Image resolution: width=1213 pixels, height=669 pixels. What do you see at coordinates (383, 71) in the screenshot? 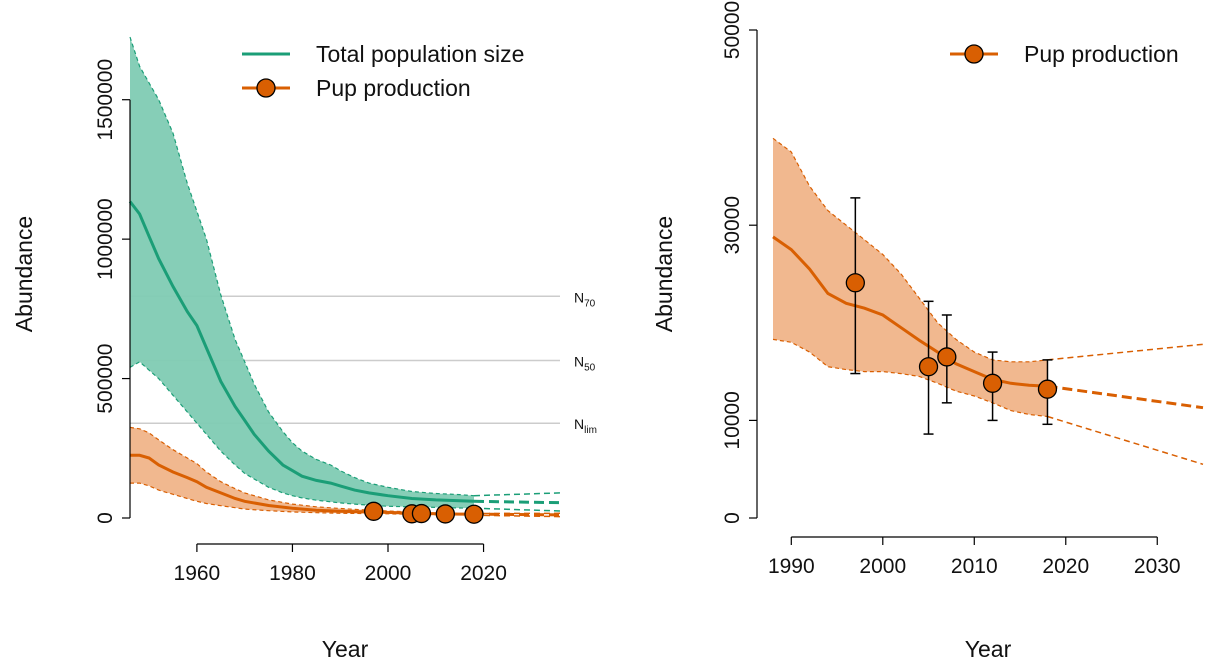
I see `legend: Total population size Pup production` at bounding box center [383, 71].